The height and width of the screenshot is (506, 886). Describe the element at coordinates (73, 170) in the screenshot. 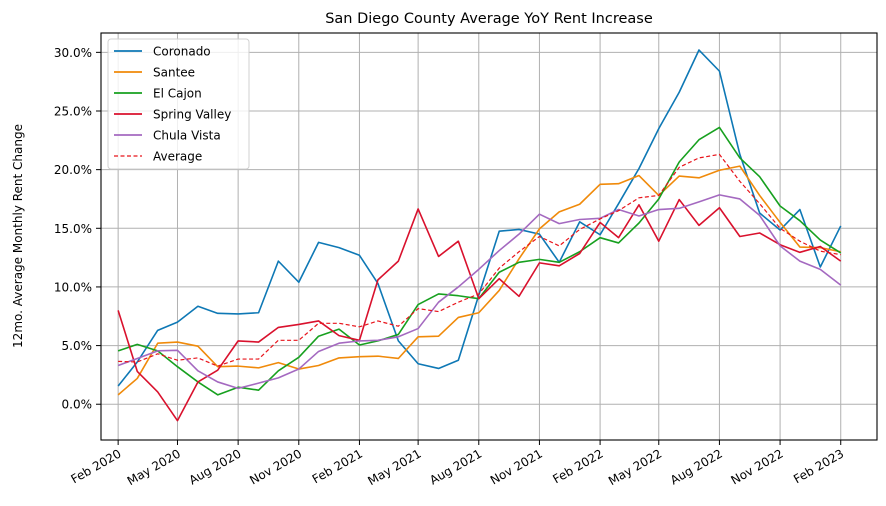

I see `y-tick-label: 20.0%` at that location.